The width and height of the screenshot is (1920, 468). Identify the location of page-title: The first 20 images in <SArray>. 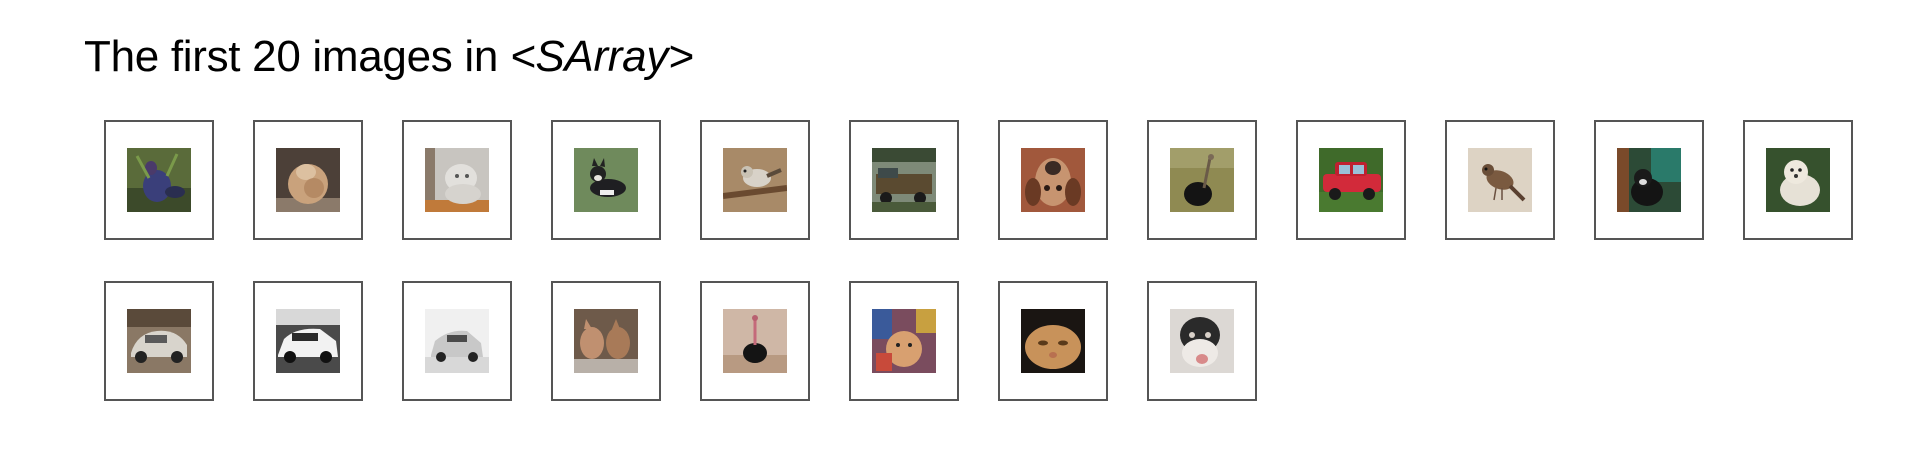
(389, 57).